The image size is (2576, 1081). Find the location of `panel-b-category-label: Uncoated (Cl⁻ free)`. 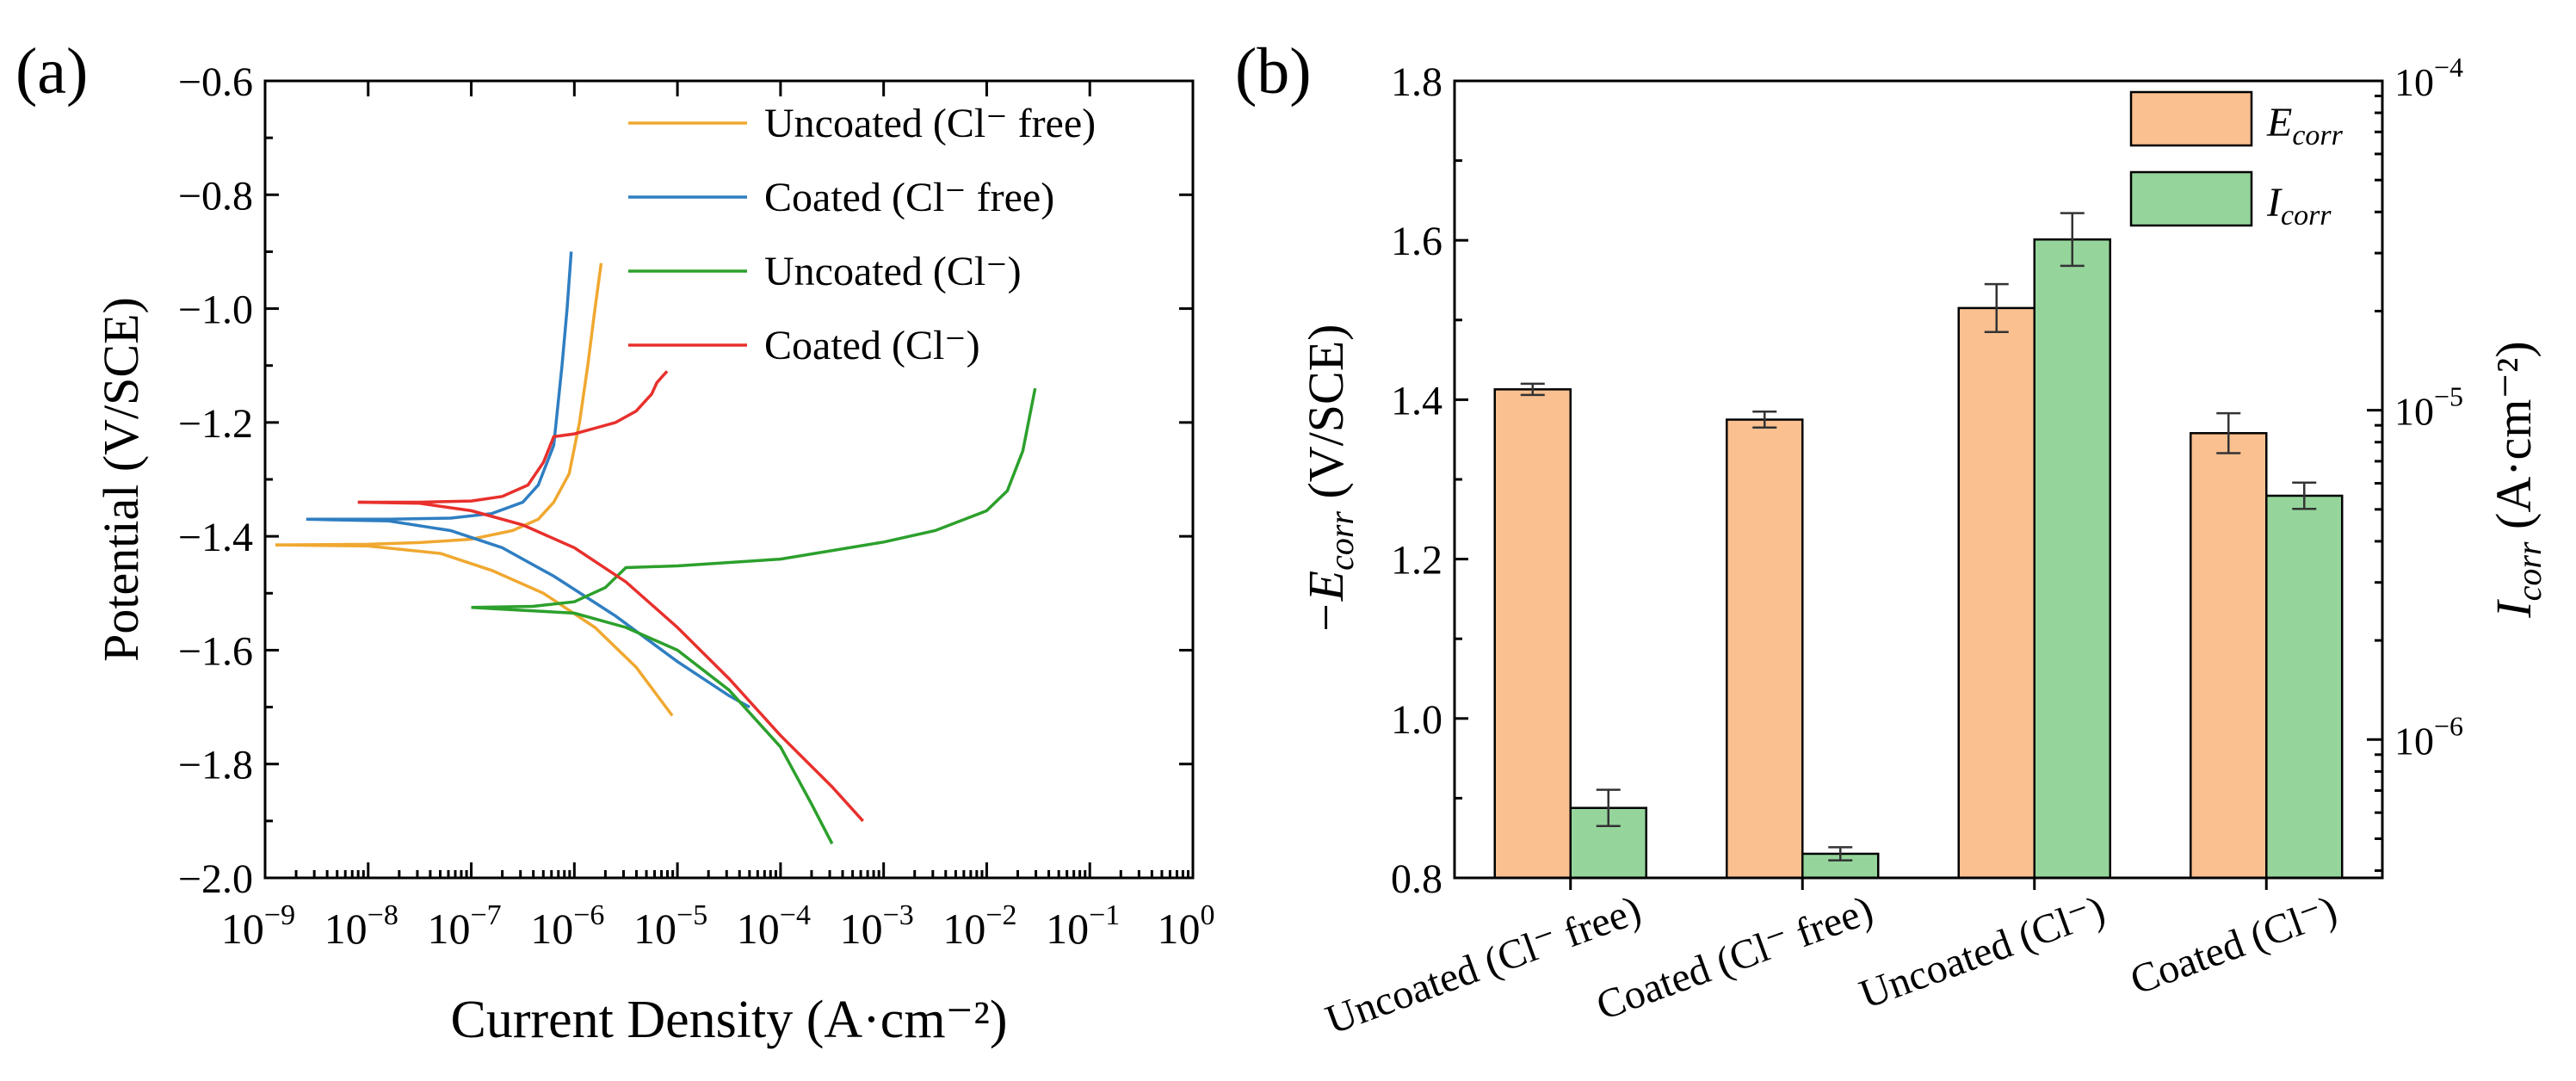

panel-b-category-label: Uncoated (Cl⁻ free) is located at coordinates (1482, 965).